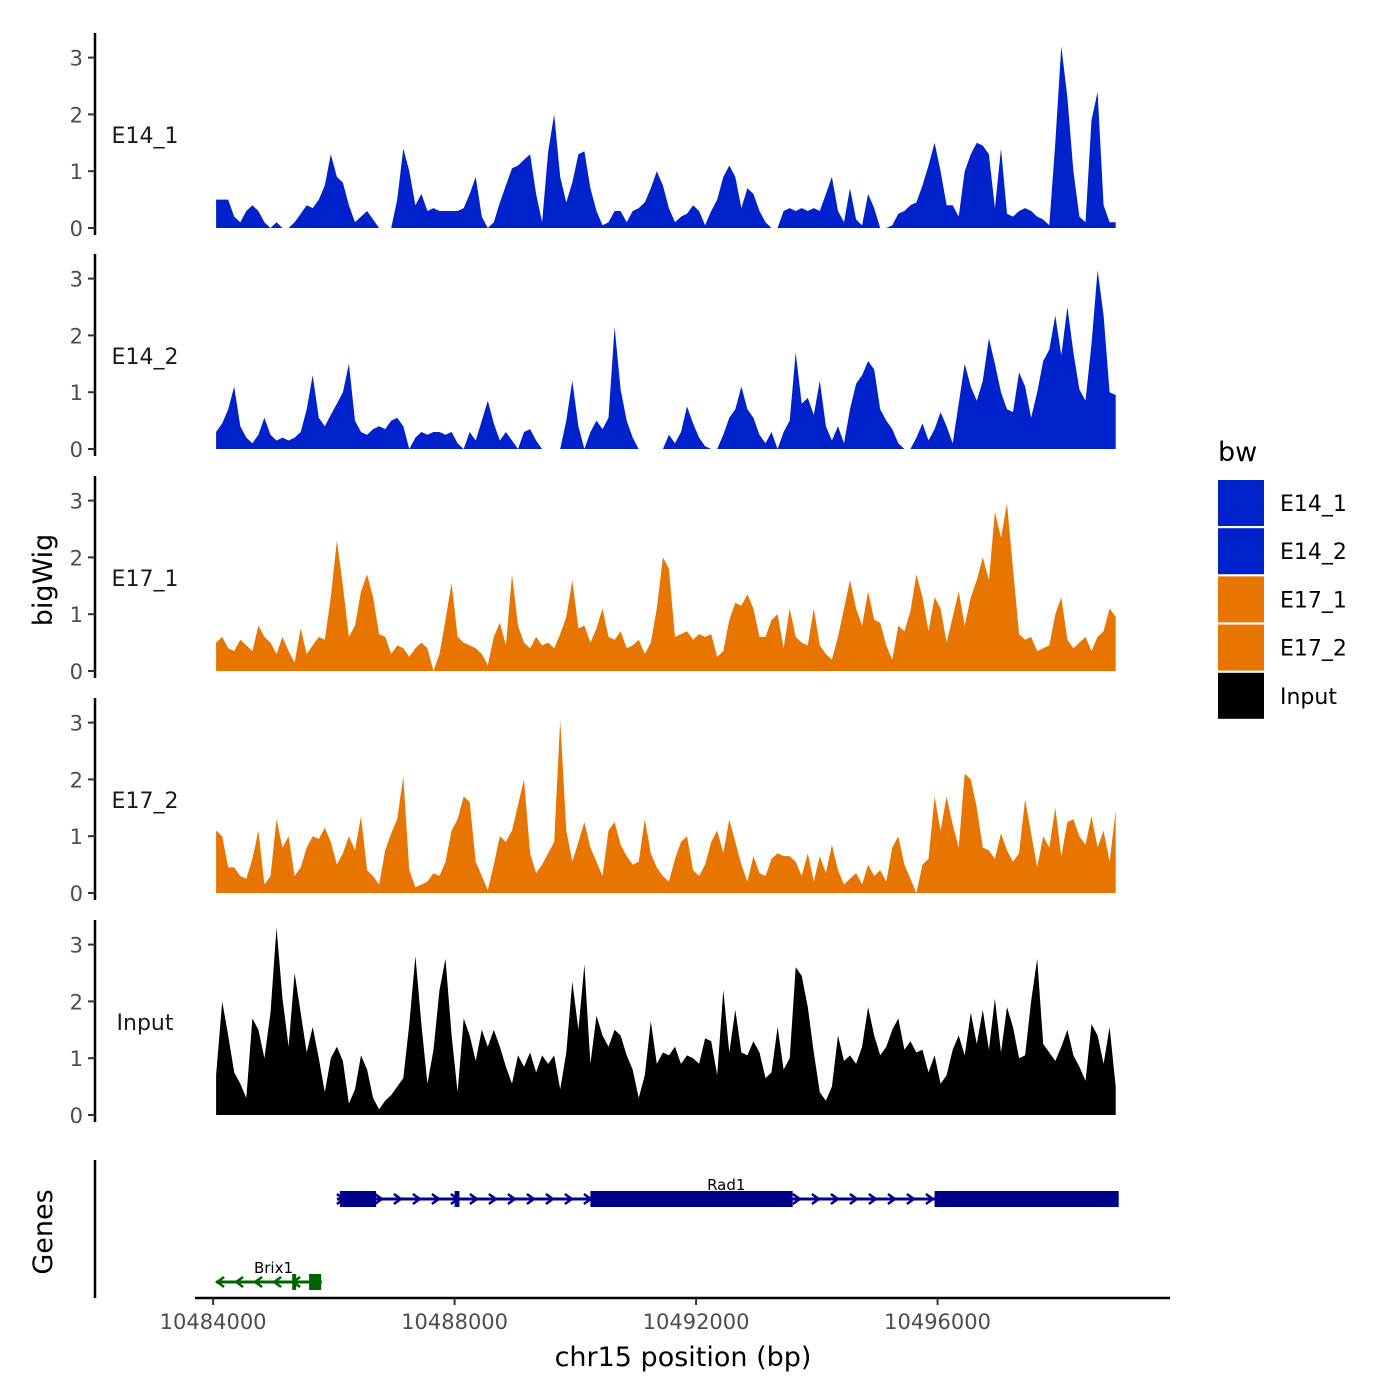  Describe the element at coordinates (145, 801) in the screenshot. I see `track-label: E17_2` at that location.